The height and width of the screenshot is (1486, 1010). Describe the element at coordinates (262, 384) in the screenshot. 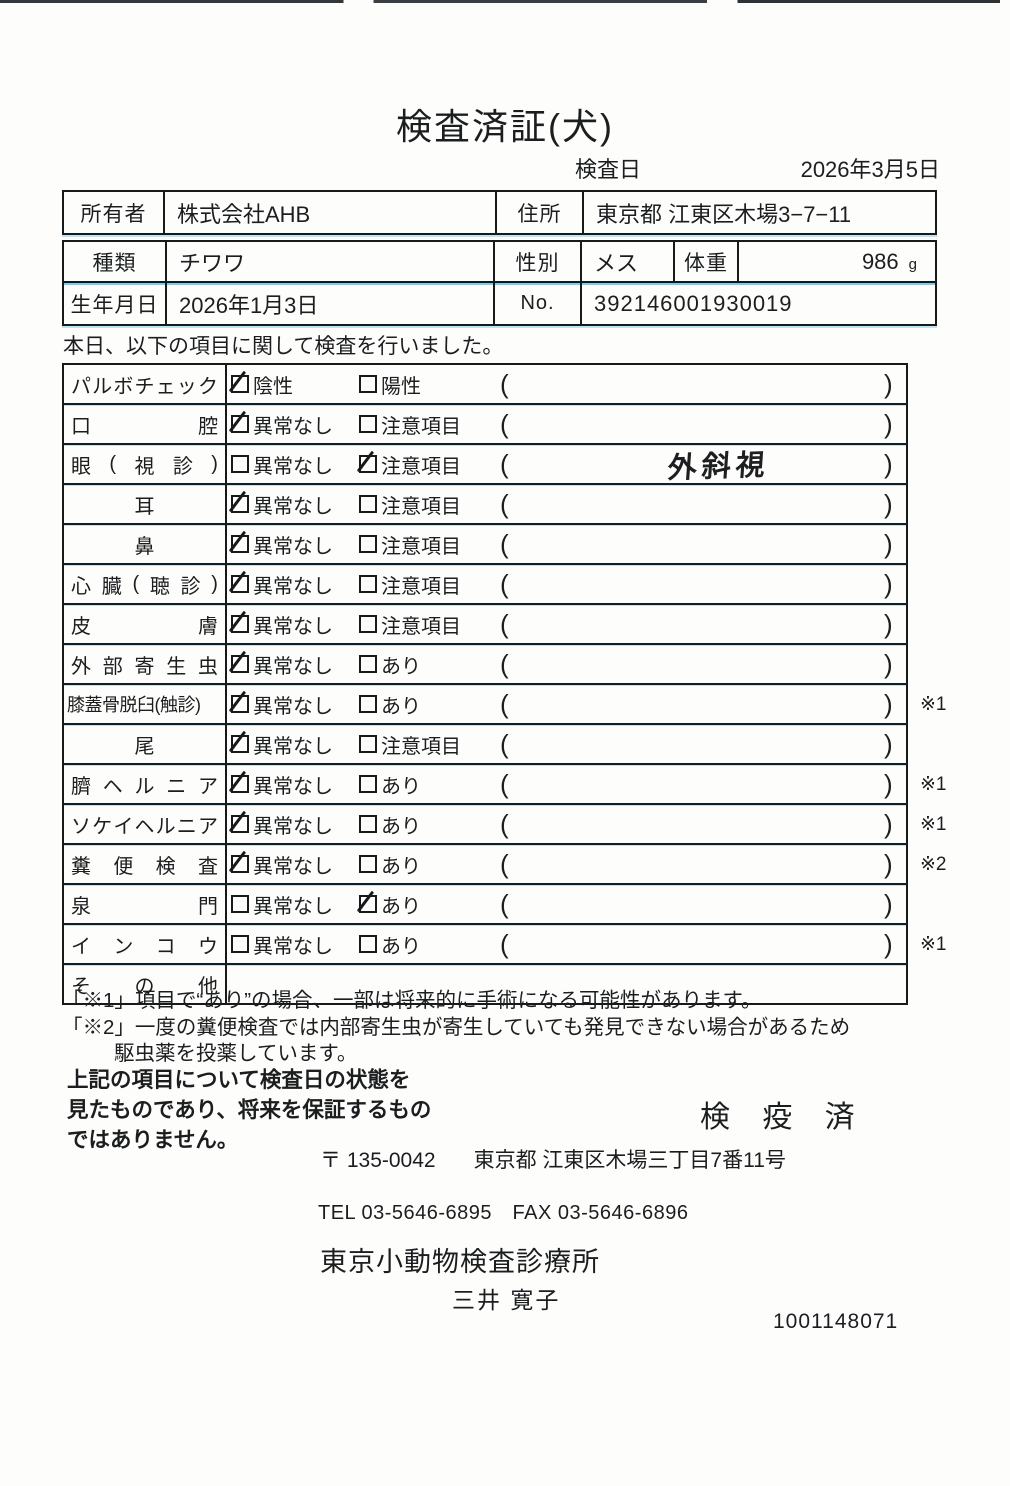

I see `option-1: 陰性` at that location.